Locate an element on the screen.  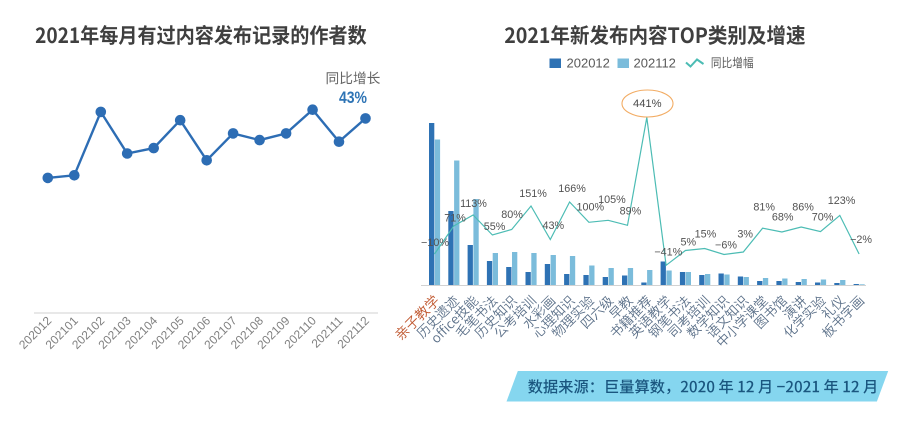
svg-text: 166% is located at coordinates (572, 189).